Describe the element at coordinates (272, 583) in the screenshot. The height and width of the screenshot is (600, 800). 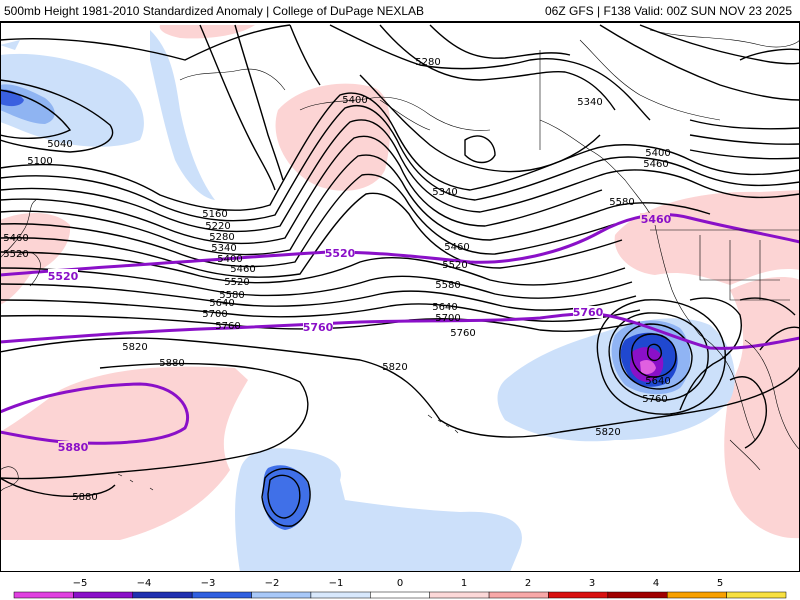
I see `legend-tick-label: −2` at that location.